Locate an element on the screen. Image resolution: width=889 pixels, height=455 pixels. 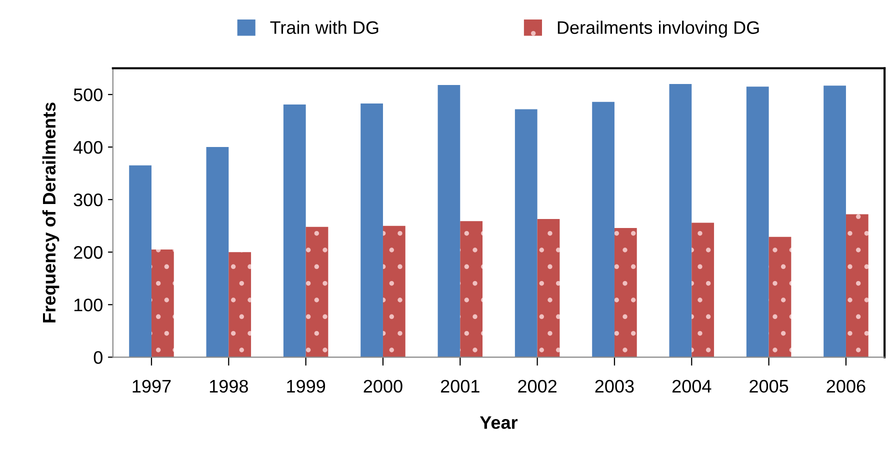
x-tick-label: 1999 is located at coordinates (306, 386).